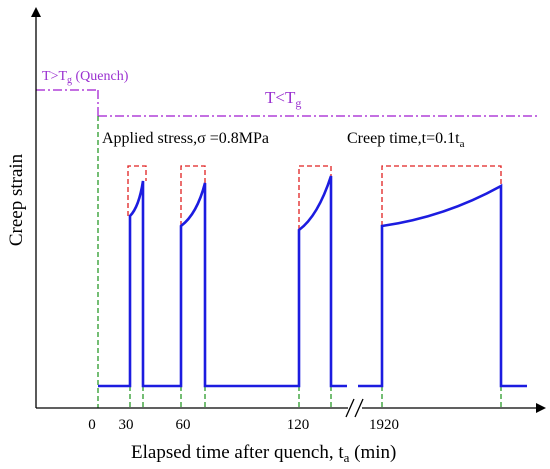  I want to click on applied-stress-label: Applied stress,σ =0.8MPa, so click(185, 138).